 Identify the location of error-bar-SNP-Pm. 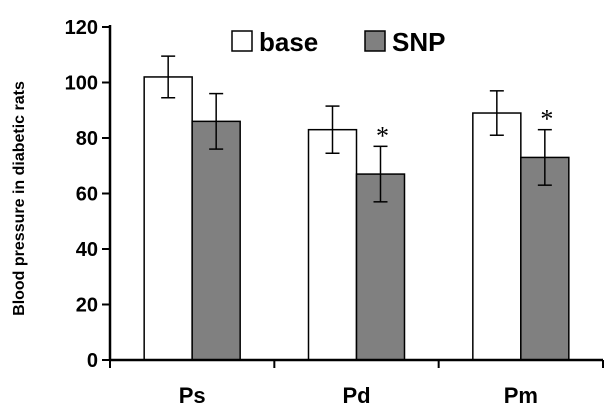
(544, 157).